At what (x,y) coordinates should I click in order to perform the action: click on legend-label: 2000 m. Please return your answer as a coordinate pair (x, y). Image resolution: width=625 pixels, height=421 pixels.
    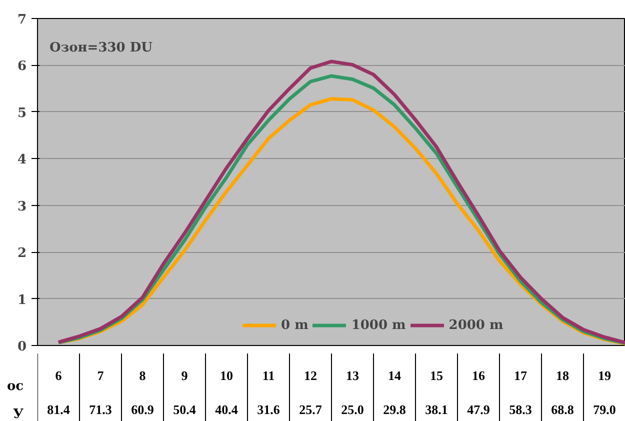
    Looking at the image, I should click on (476, 325).